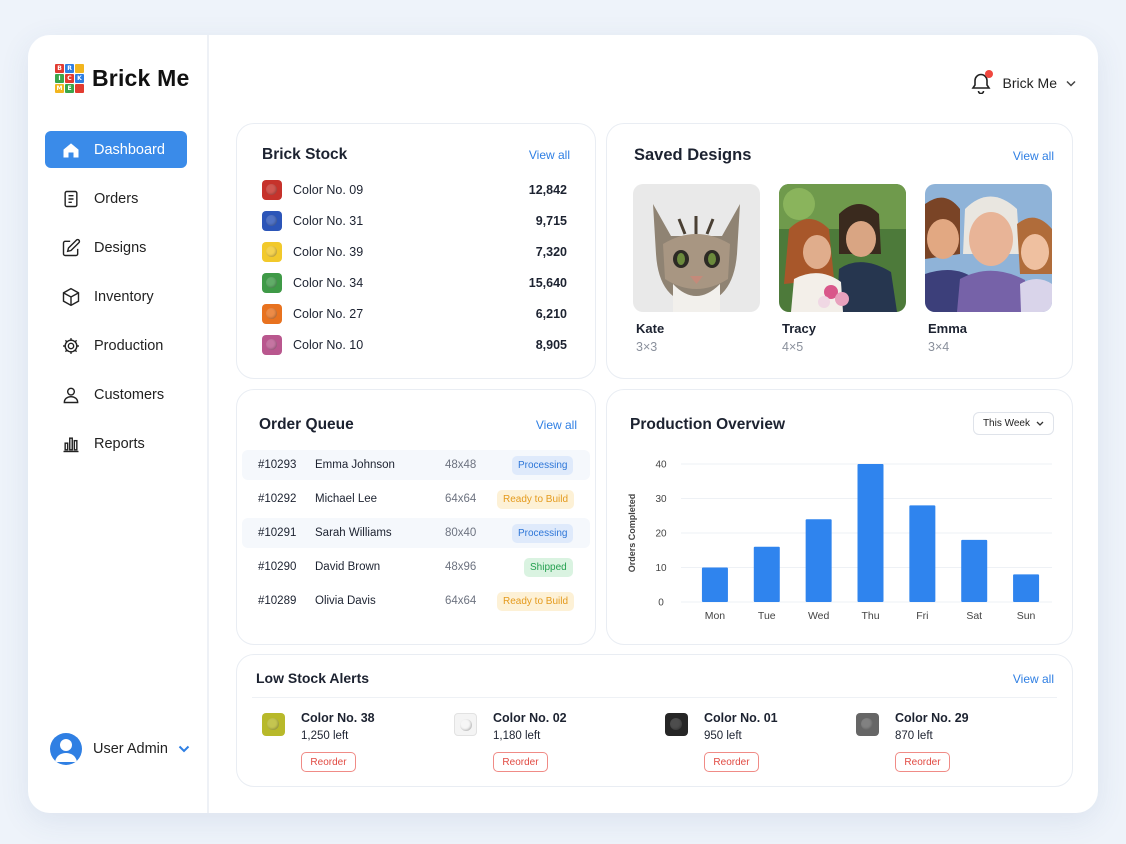 Image resolution: width=1126 pixels, height=844 pixels. I want to click on stock-row: Color No. 39 7,320, so click(414, 252).